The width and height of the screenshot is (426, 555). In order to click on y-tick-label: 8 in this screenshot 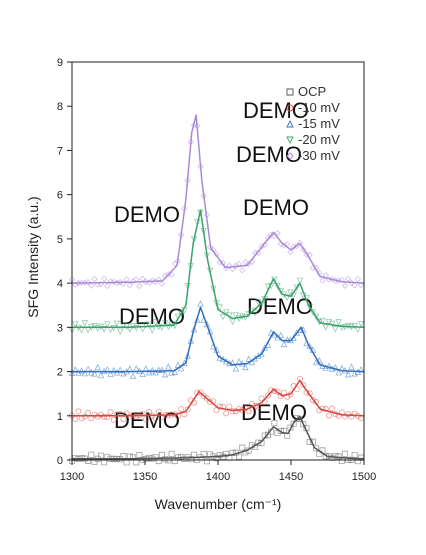, I will do `click(60, 107)`.